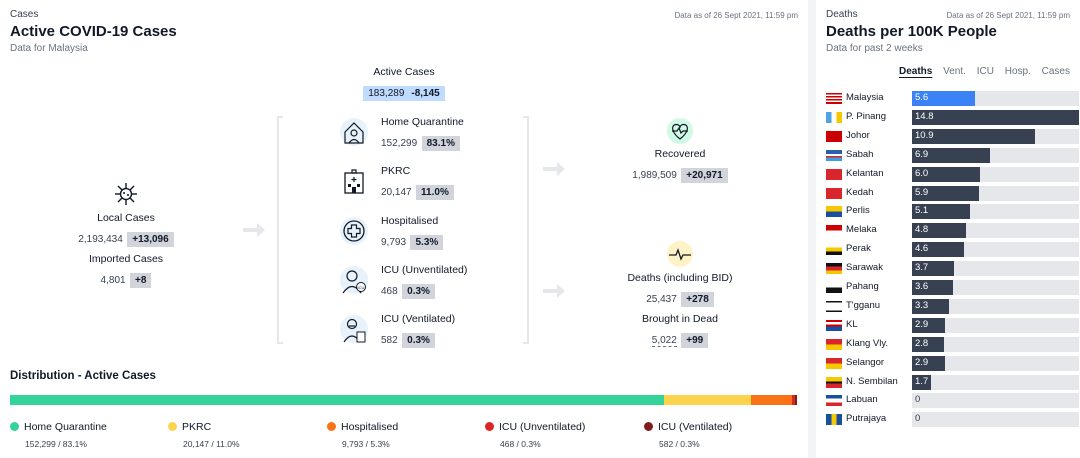 The image size is (1080, 458). Describe the element at coordinates (394, 242) in the screenshot. I see `category-value: 9,793` at that location.